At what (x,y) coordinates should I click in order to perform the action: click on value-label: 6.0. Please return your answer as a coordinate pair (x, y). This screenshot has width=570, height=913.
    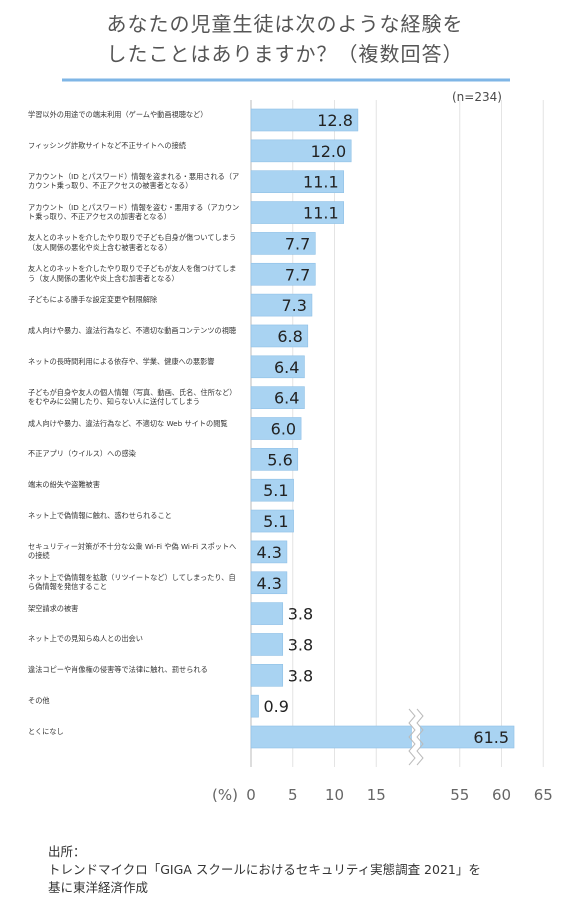
    Looking at the image, I should click on (283, 429).